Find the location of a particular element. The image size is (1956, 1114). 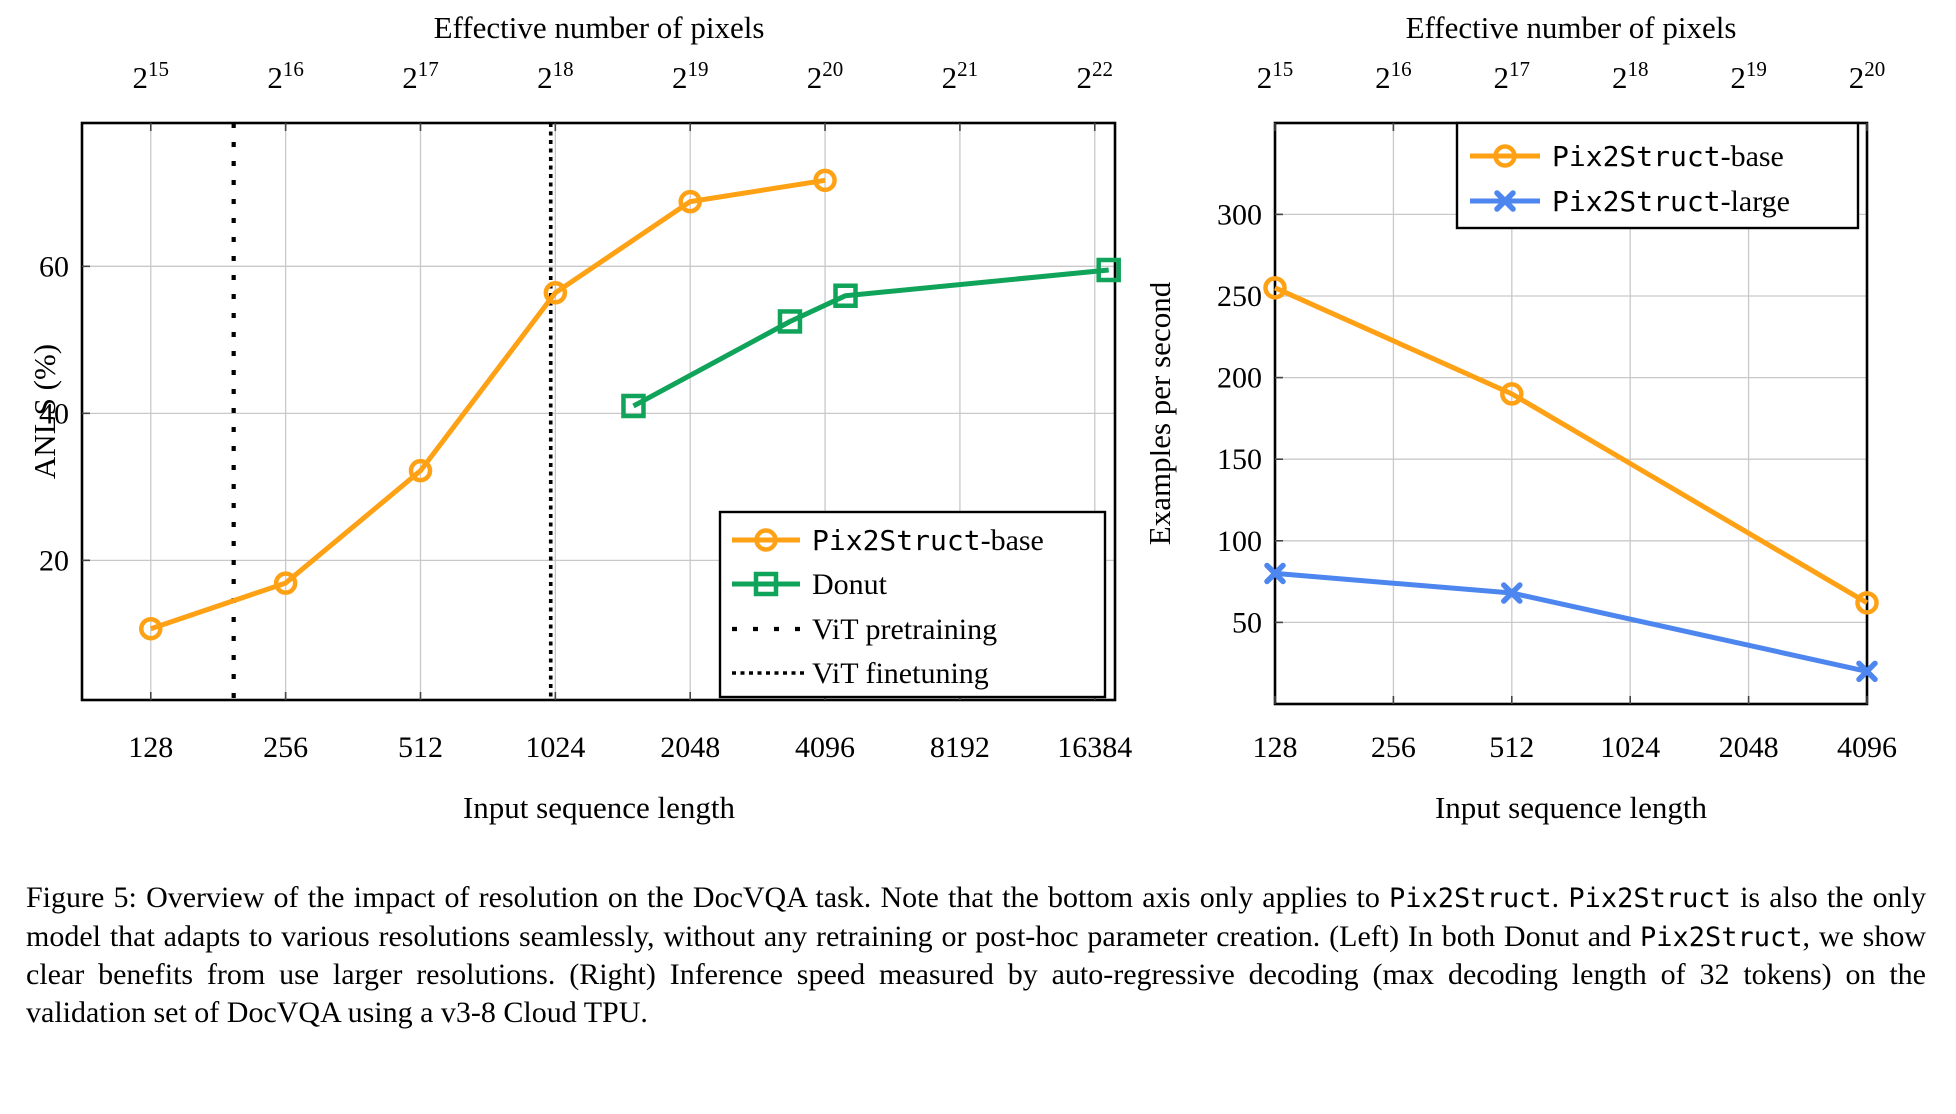

svg-text: 200 is located at coordinates (1239, 378).